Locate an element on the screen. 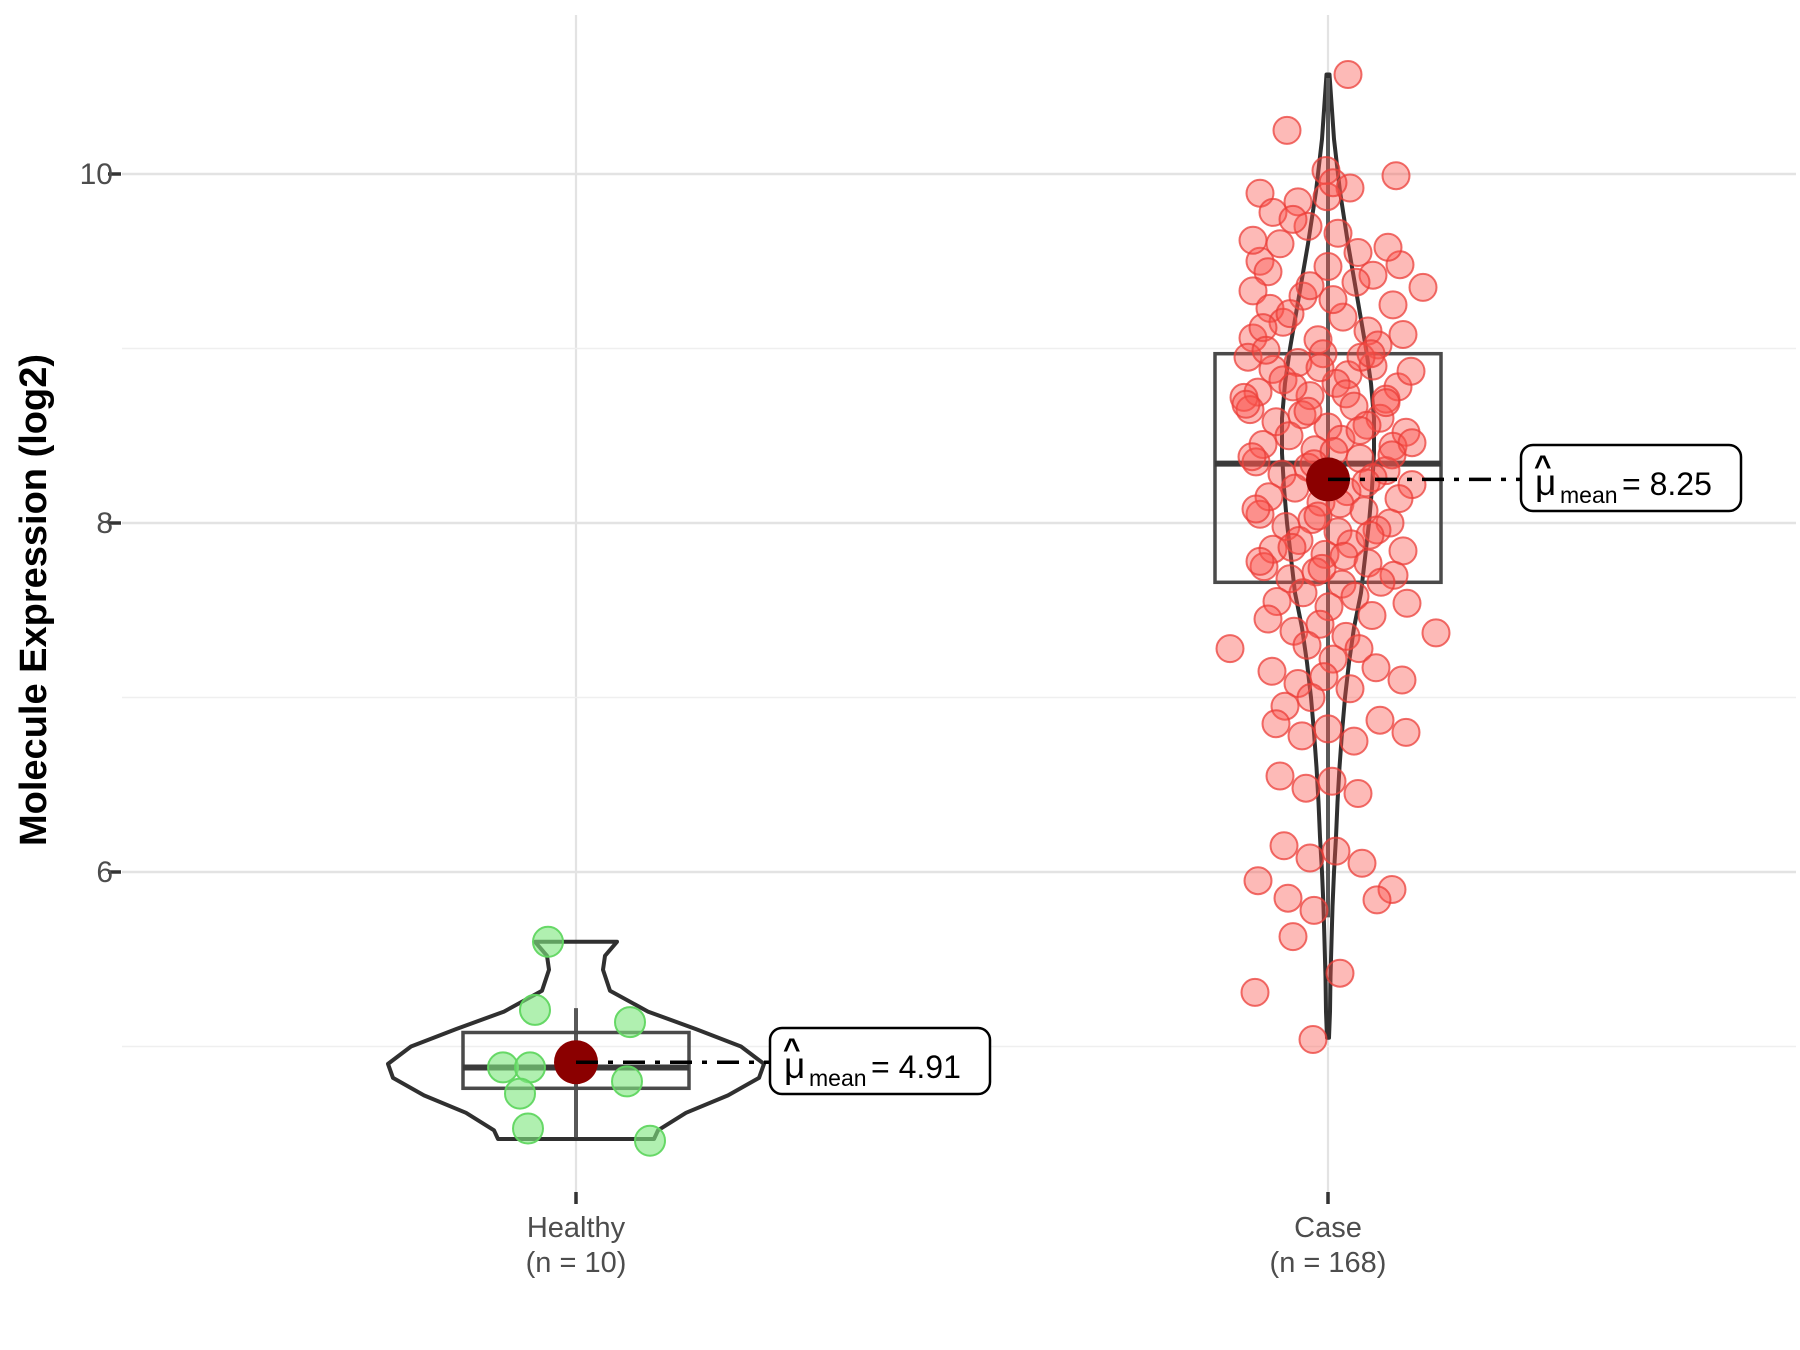  mu-hat: ^ is located at coordinates (1543, 466).